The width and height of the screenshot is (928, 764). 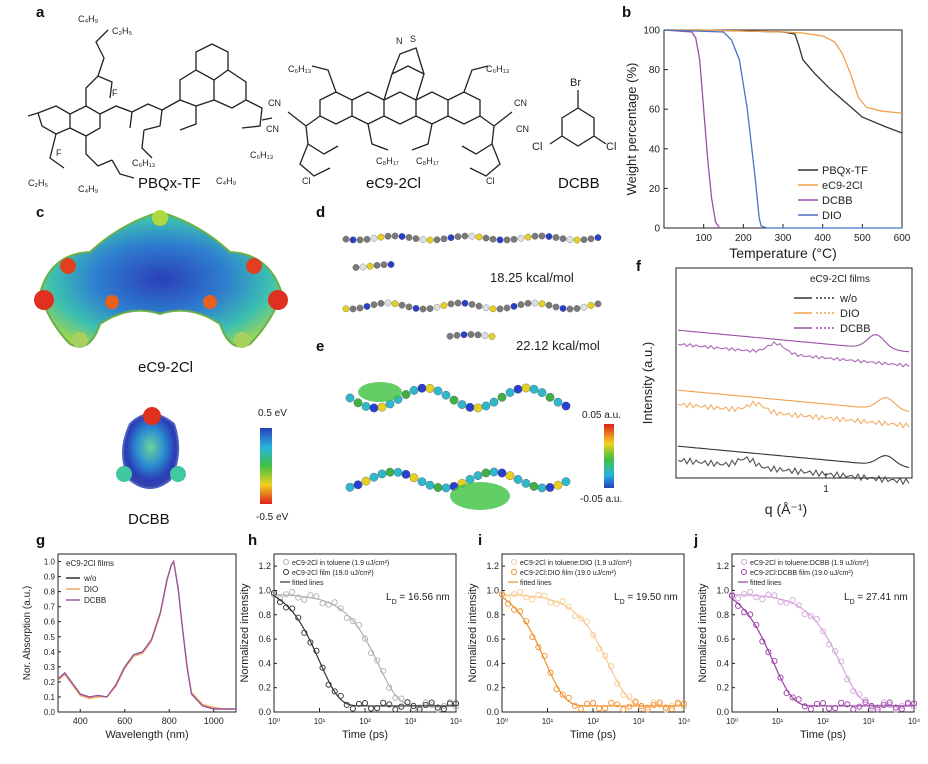 What do you see at coordinates (823, 735) in the screenshot?
I see `x-axis-label: Time (ps)` at bounding box center [823, 735].